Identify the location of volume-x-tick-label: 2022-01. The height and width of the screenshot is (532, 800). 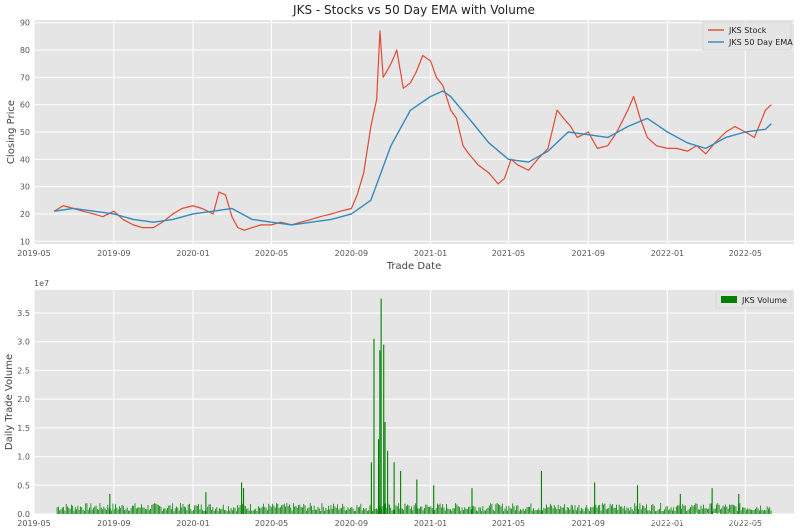
(667, 523).